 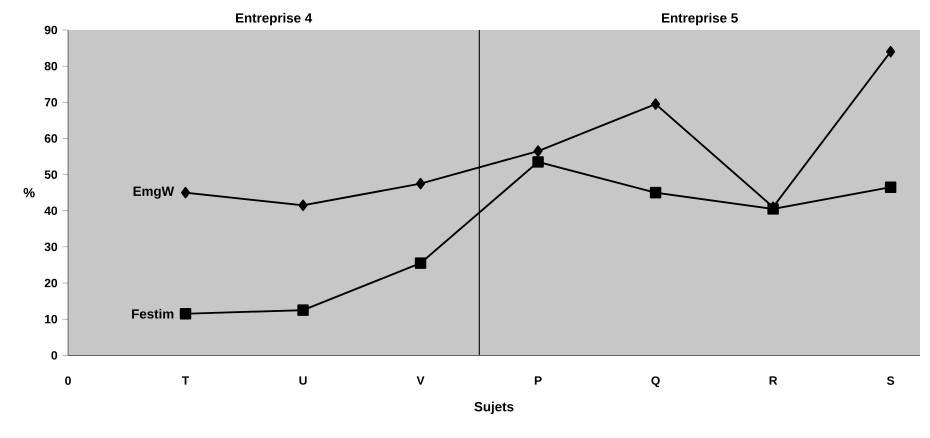 I want to click on text: Entreprise 4, so click(x=274, y=19).